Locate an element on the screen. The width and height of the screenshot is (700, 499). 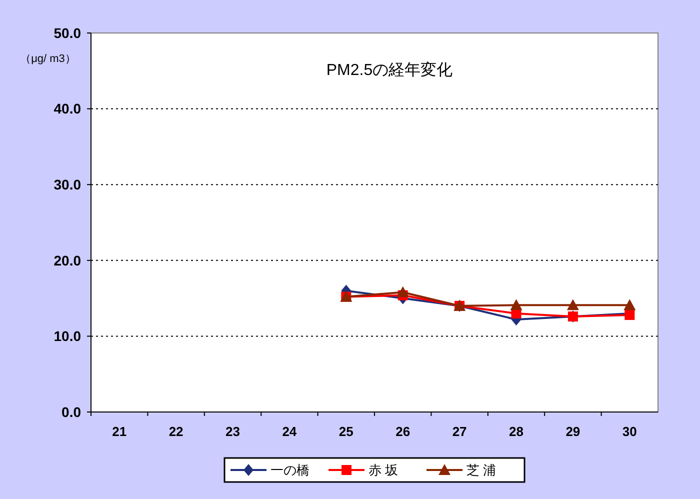
y-tick-label: 20.0 is located at coordinates (68, 260).